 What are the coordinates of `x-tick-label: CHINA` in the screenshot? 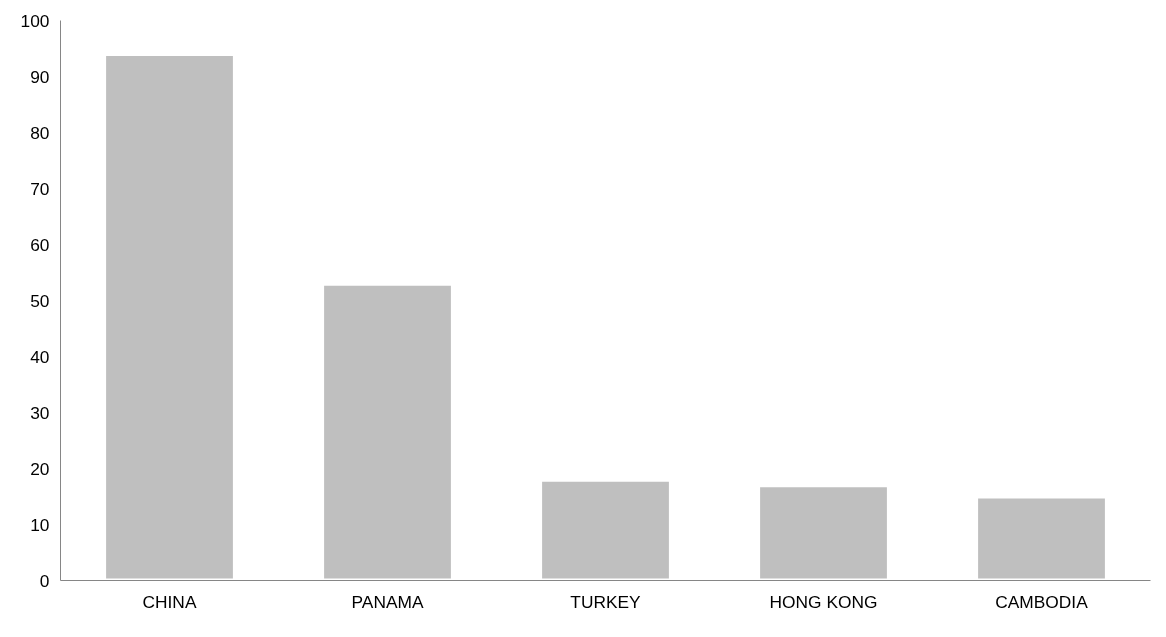 It's located at (169, 601).